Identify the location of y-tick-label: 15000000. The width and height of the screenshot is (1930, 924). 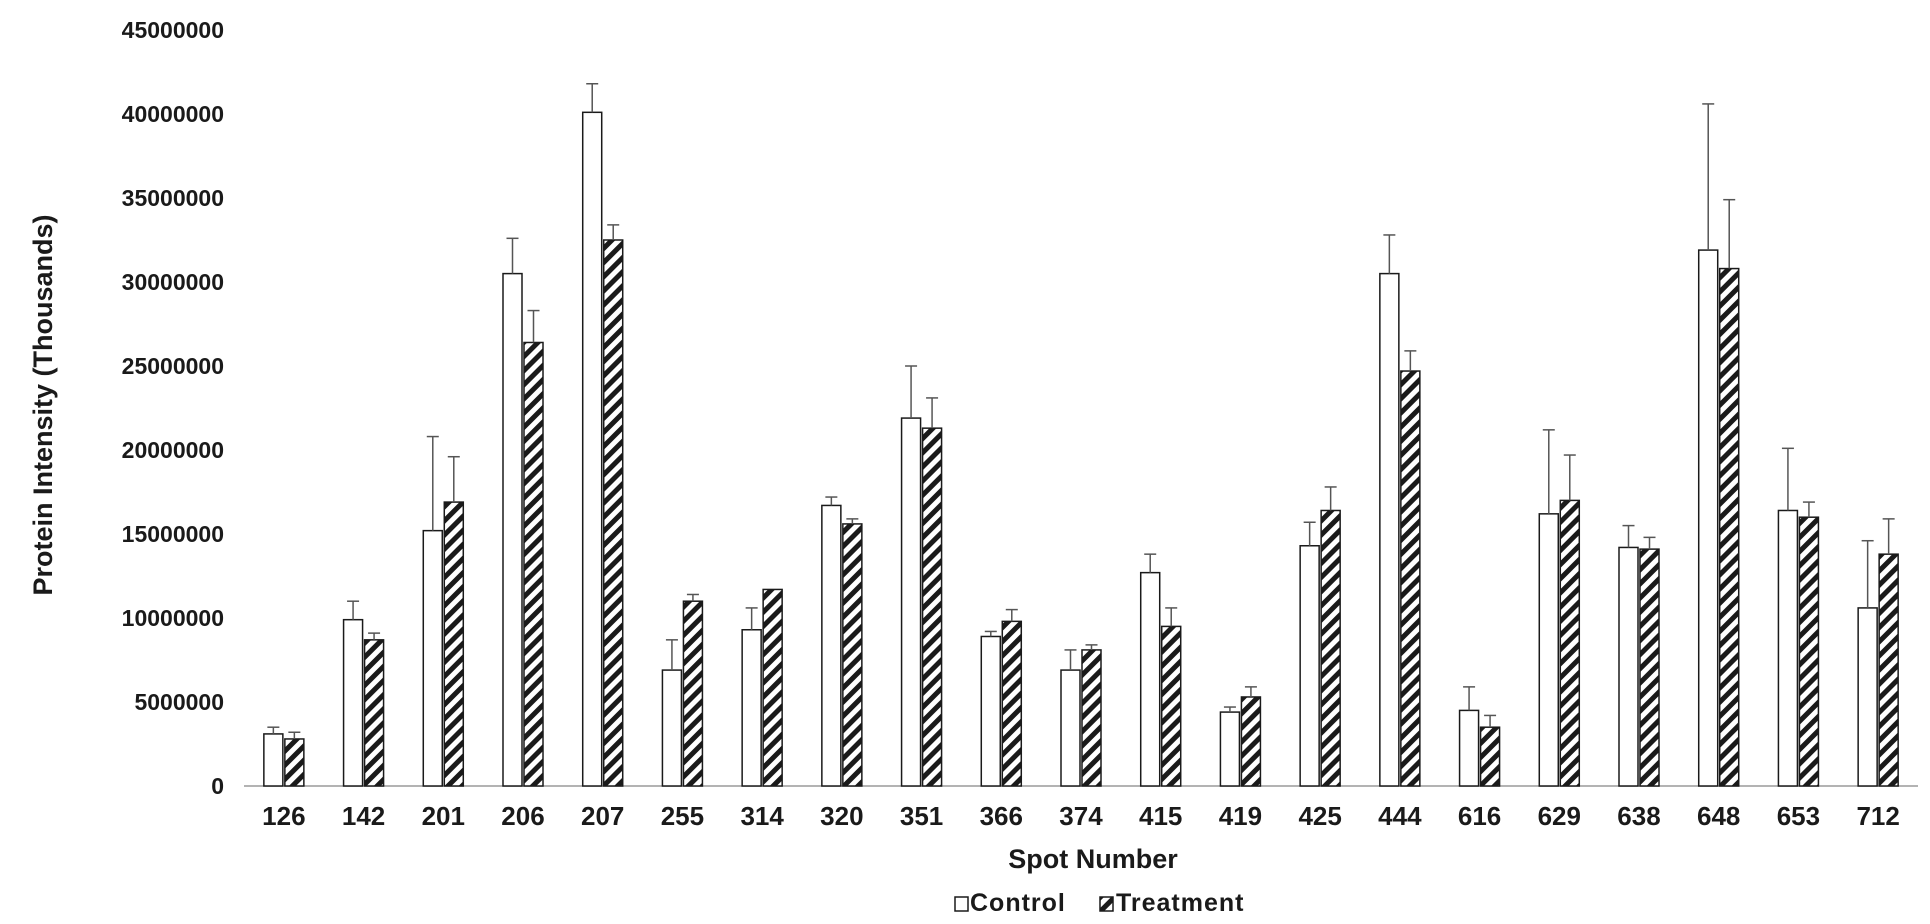
(173, 534).